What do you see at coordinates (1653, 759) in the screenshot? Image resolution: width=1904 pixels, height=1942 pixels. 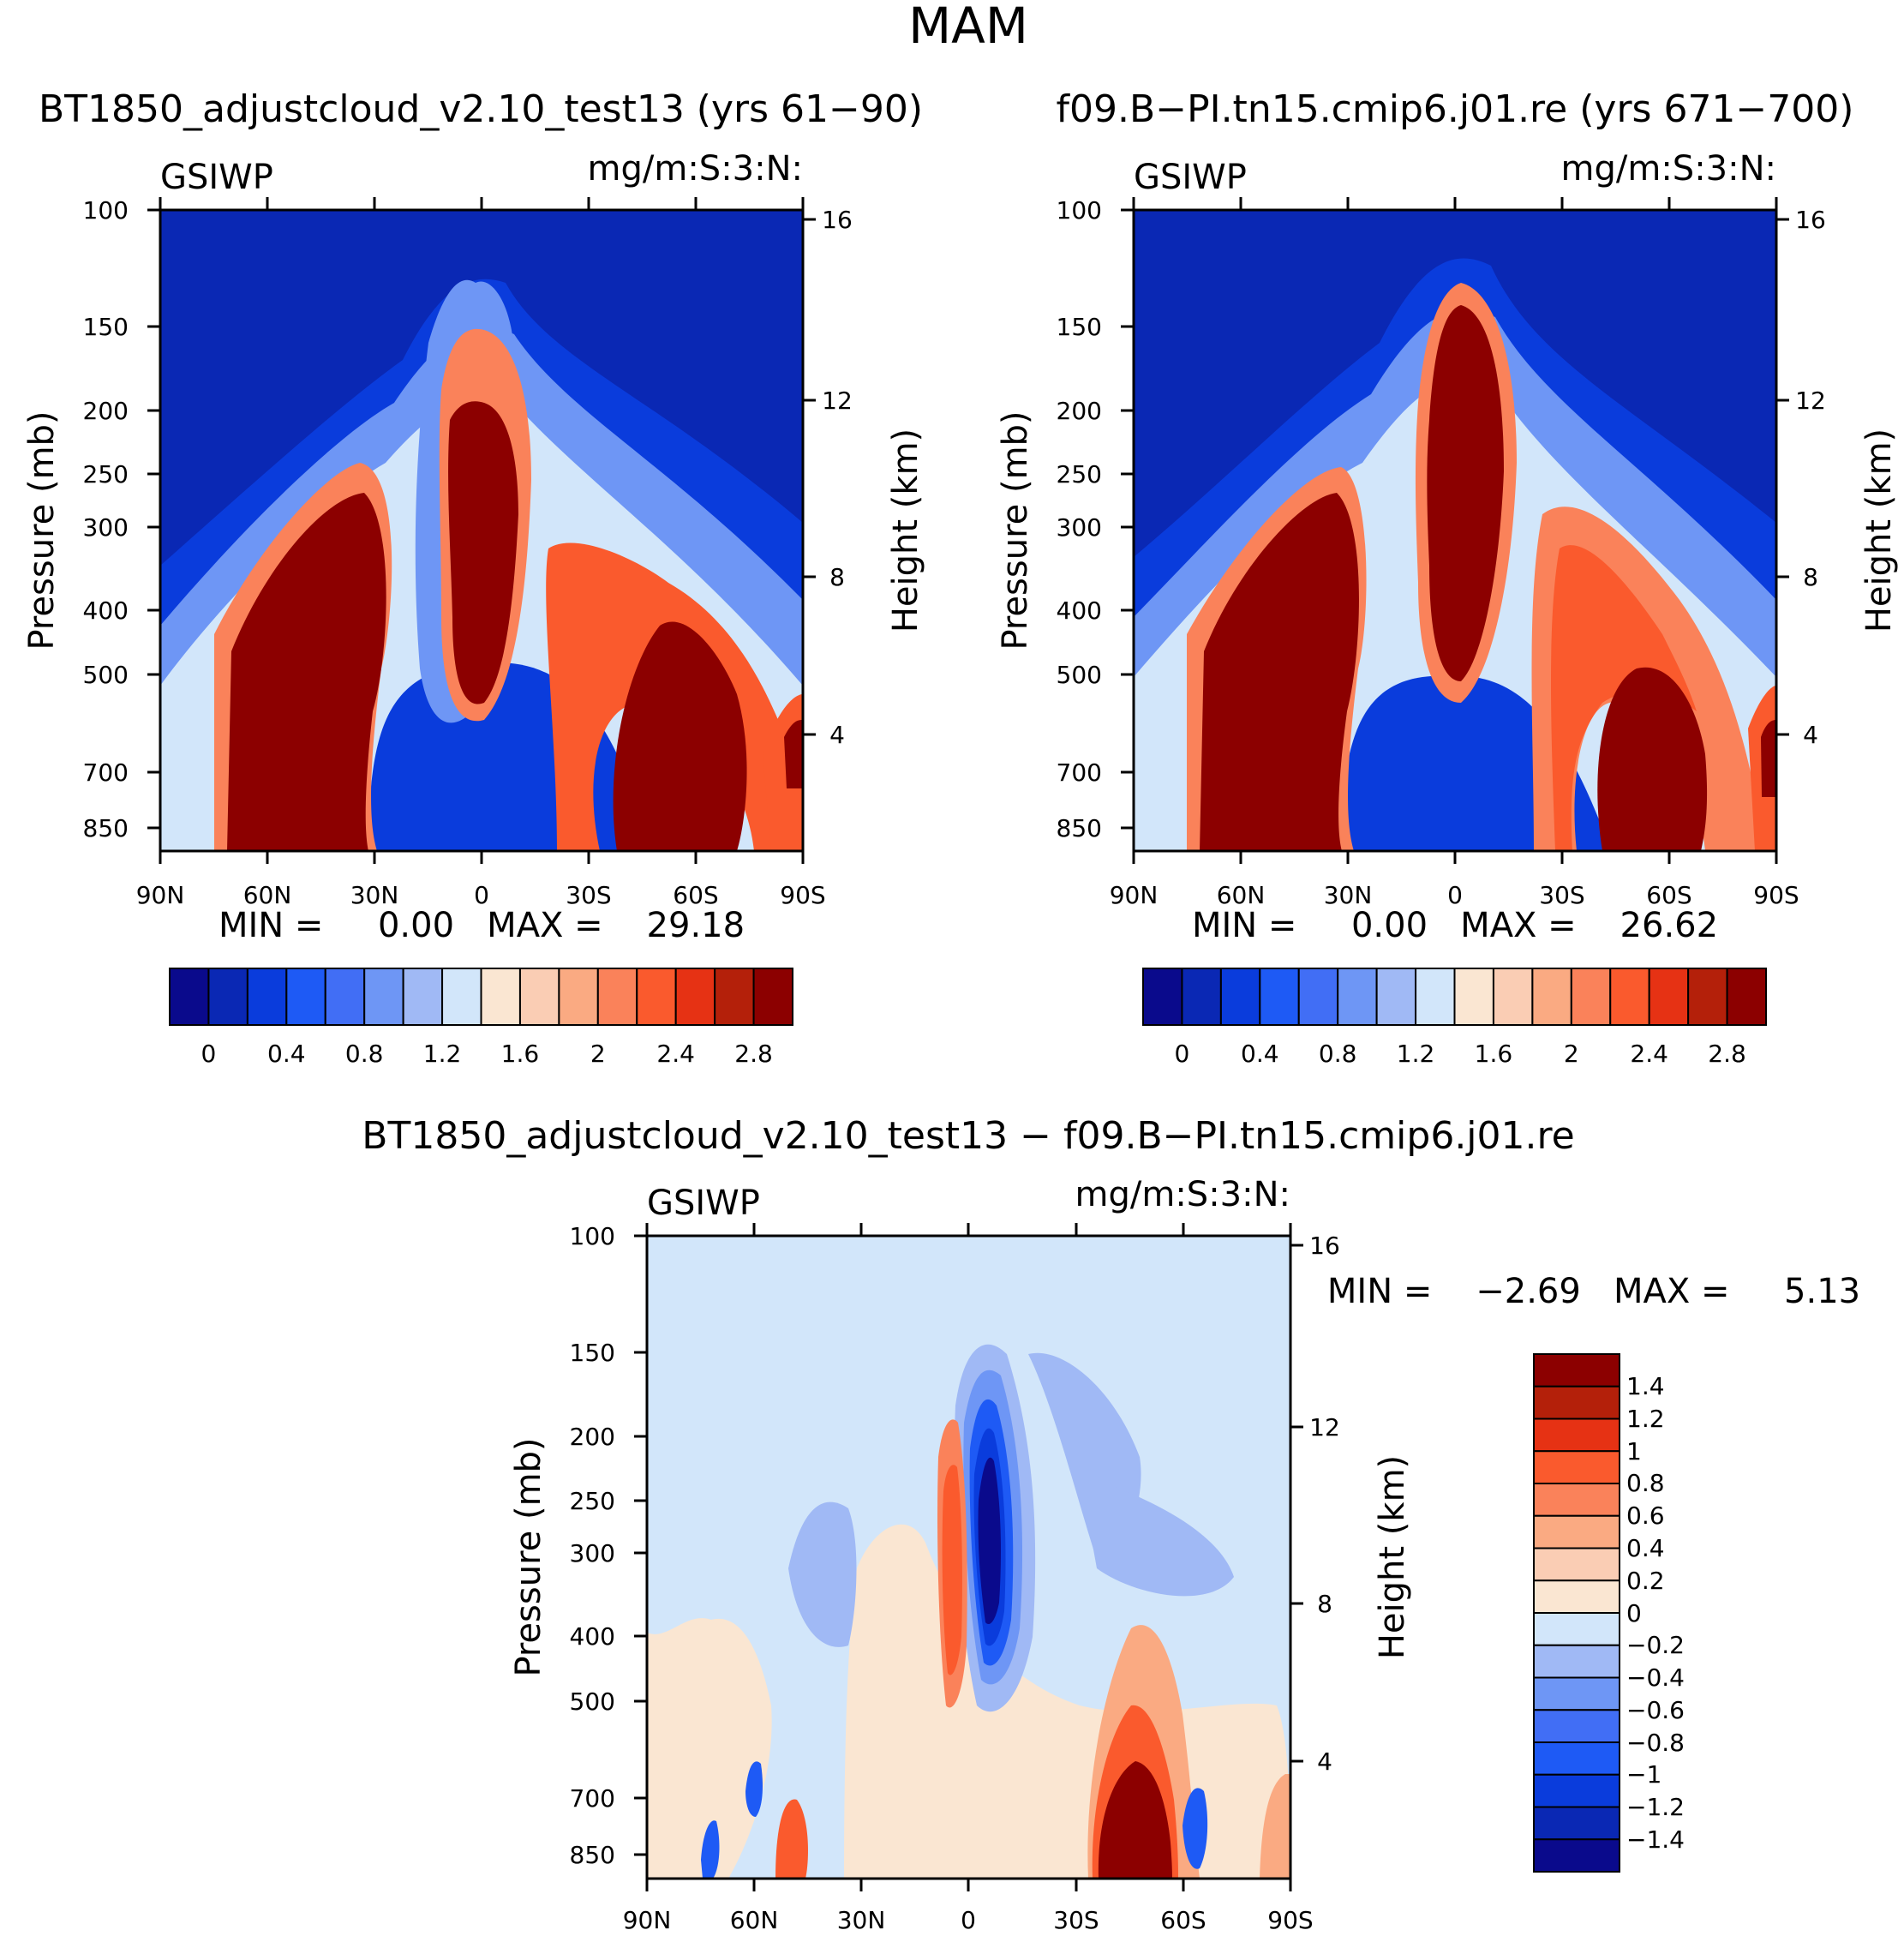 I see `contour-sh-core` at bounding box center [1653, 759].